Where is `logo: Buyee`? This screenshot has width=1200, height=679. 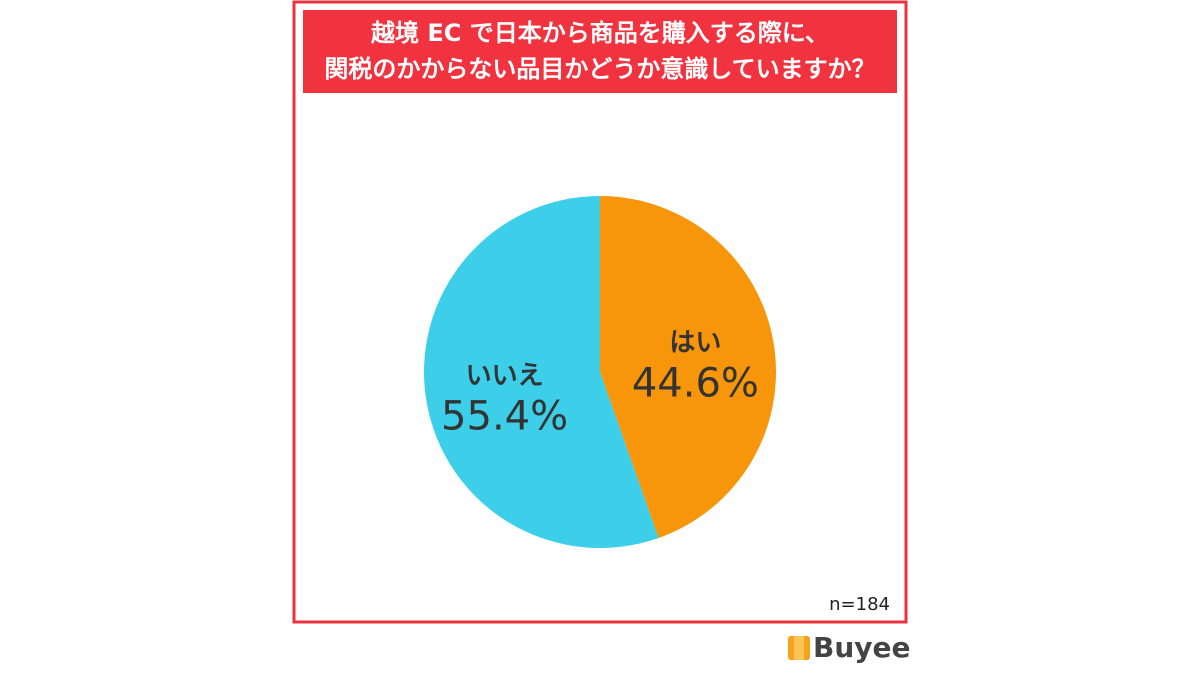 logo: Buyee is located at coordinates (849, 647).